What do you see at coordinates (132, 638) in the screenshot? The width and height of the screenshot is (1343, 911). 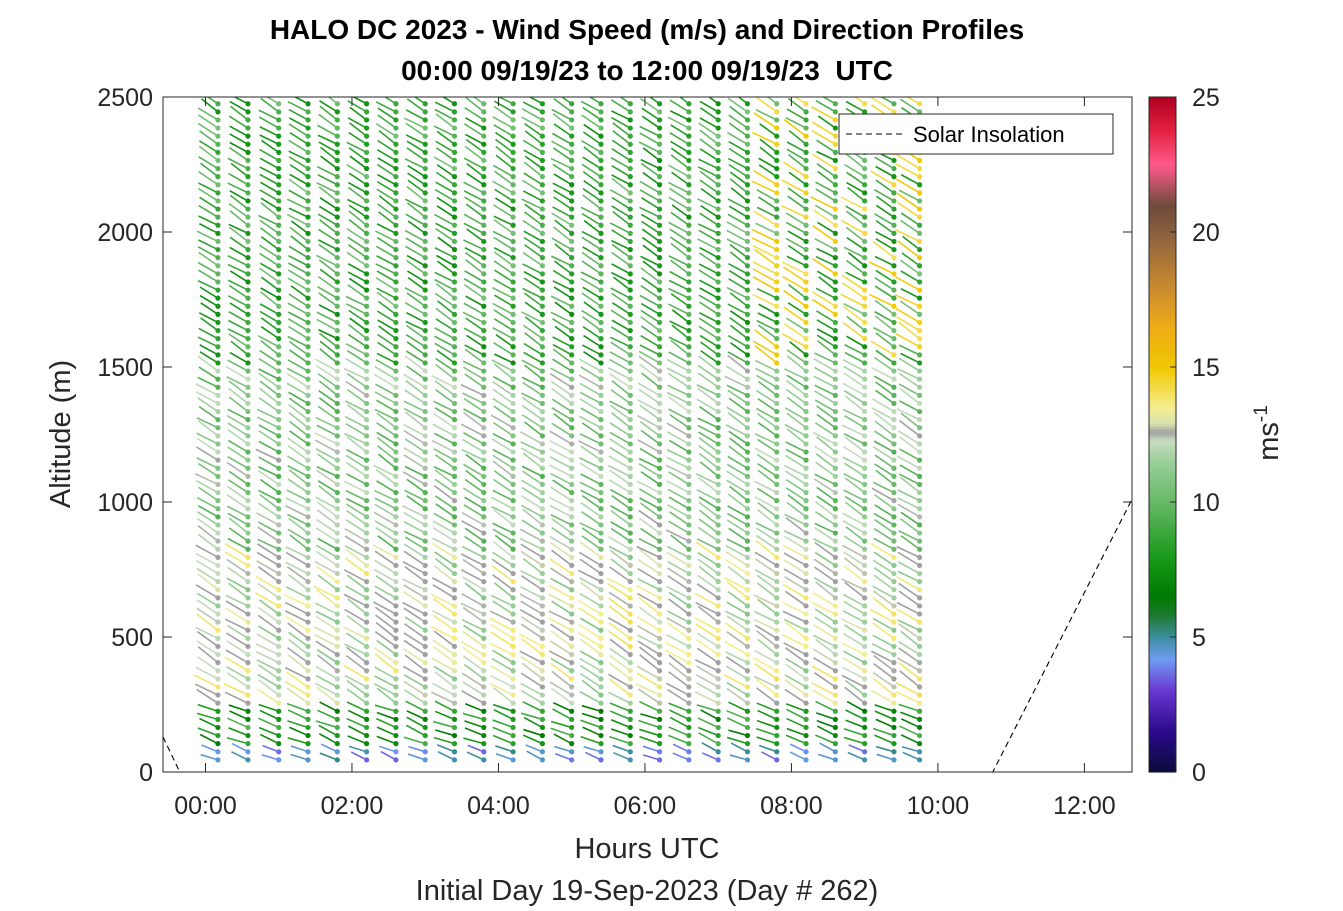 I see `y-tick-label: 500` at bounding box center [132, 638].